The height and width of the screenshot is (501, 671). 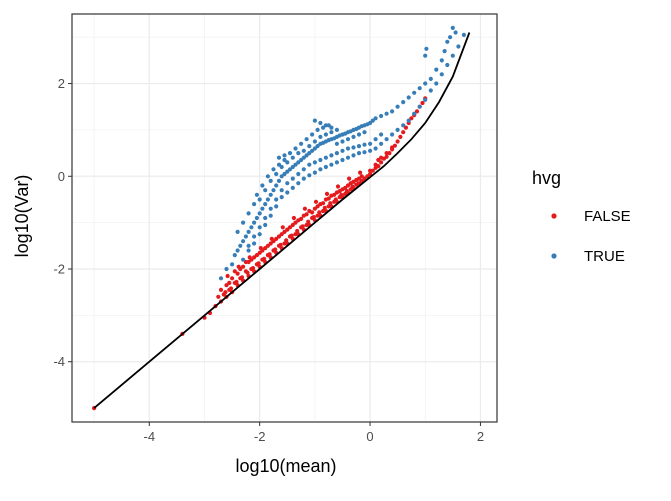 What do you see at coordinates (285, 466) in the screenshot?
I see `x-axis-title: log10(mean)` at bounding box center [285, 466].